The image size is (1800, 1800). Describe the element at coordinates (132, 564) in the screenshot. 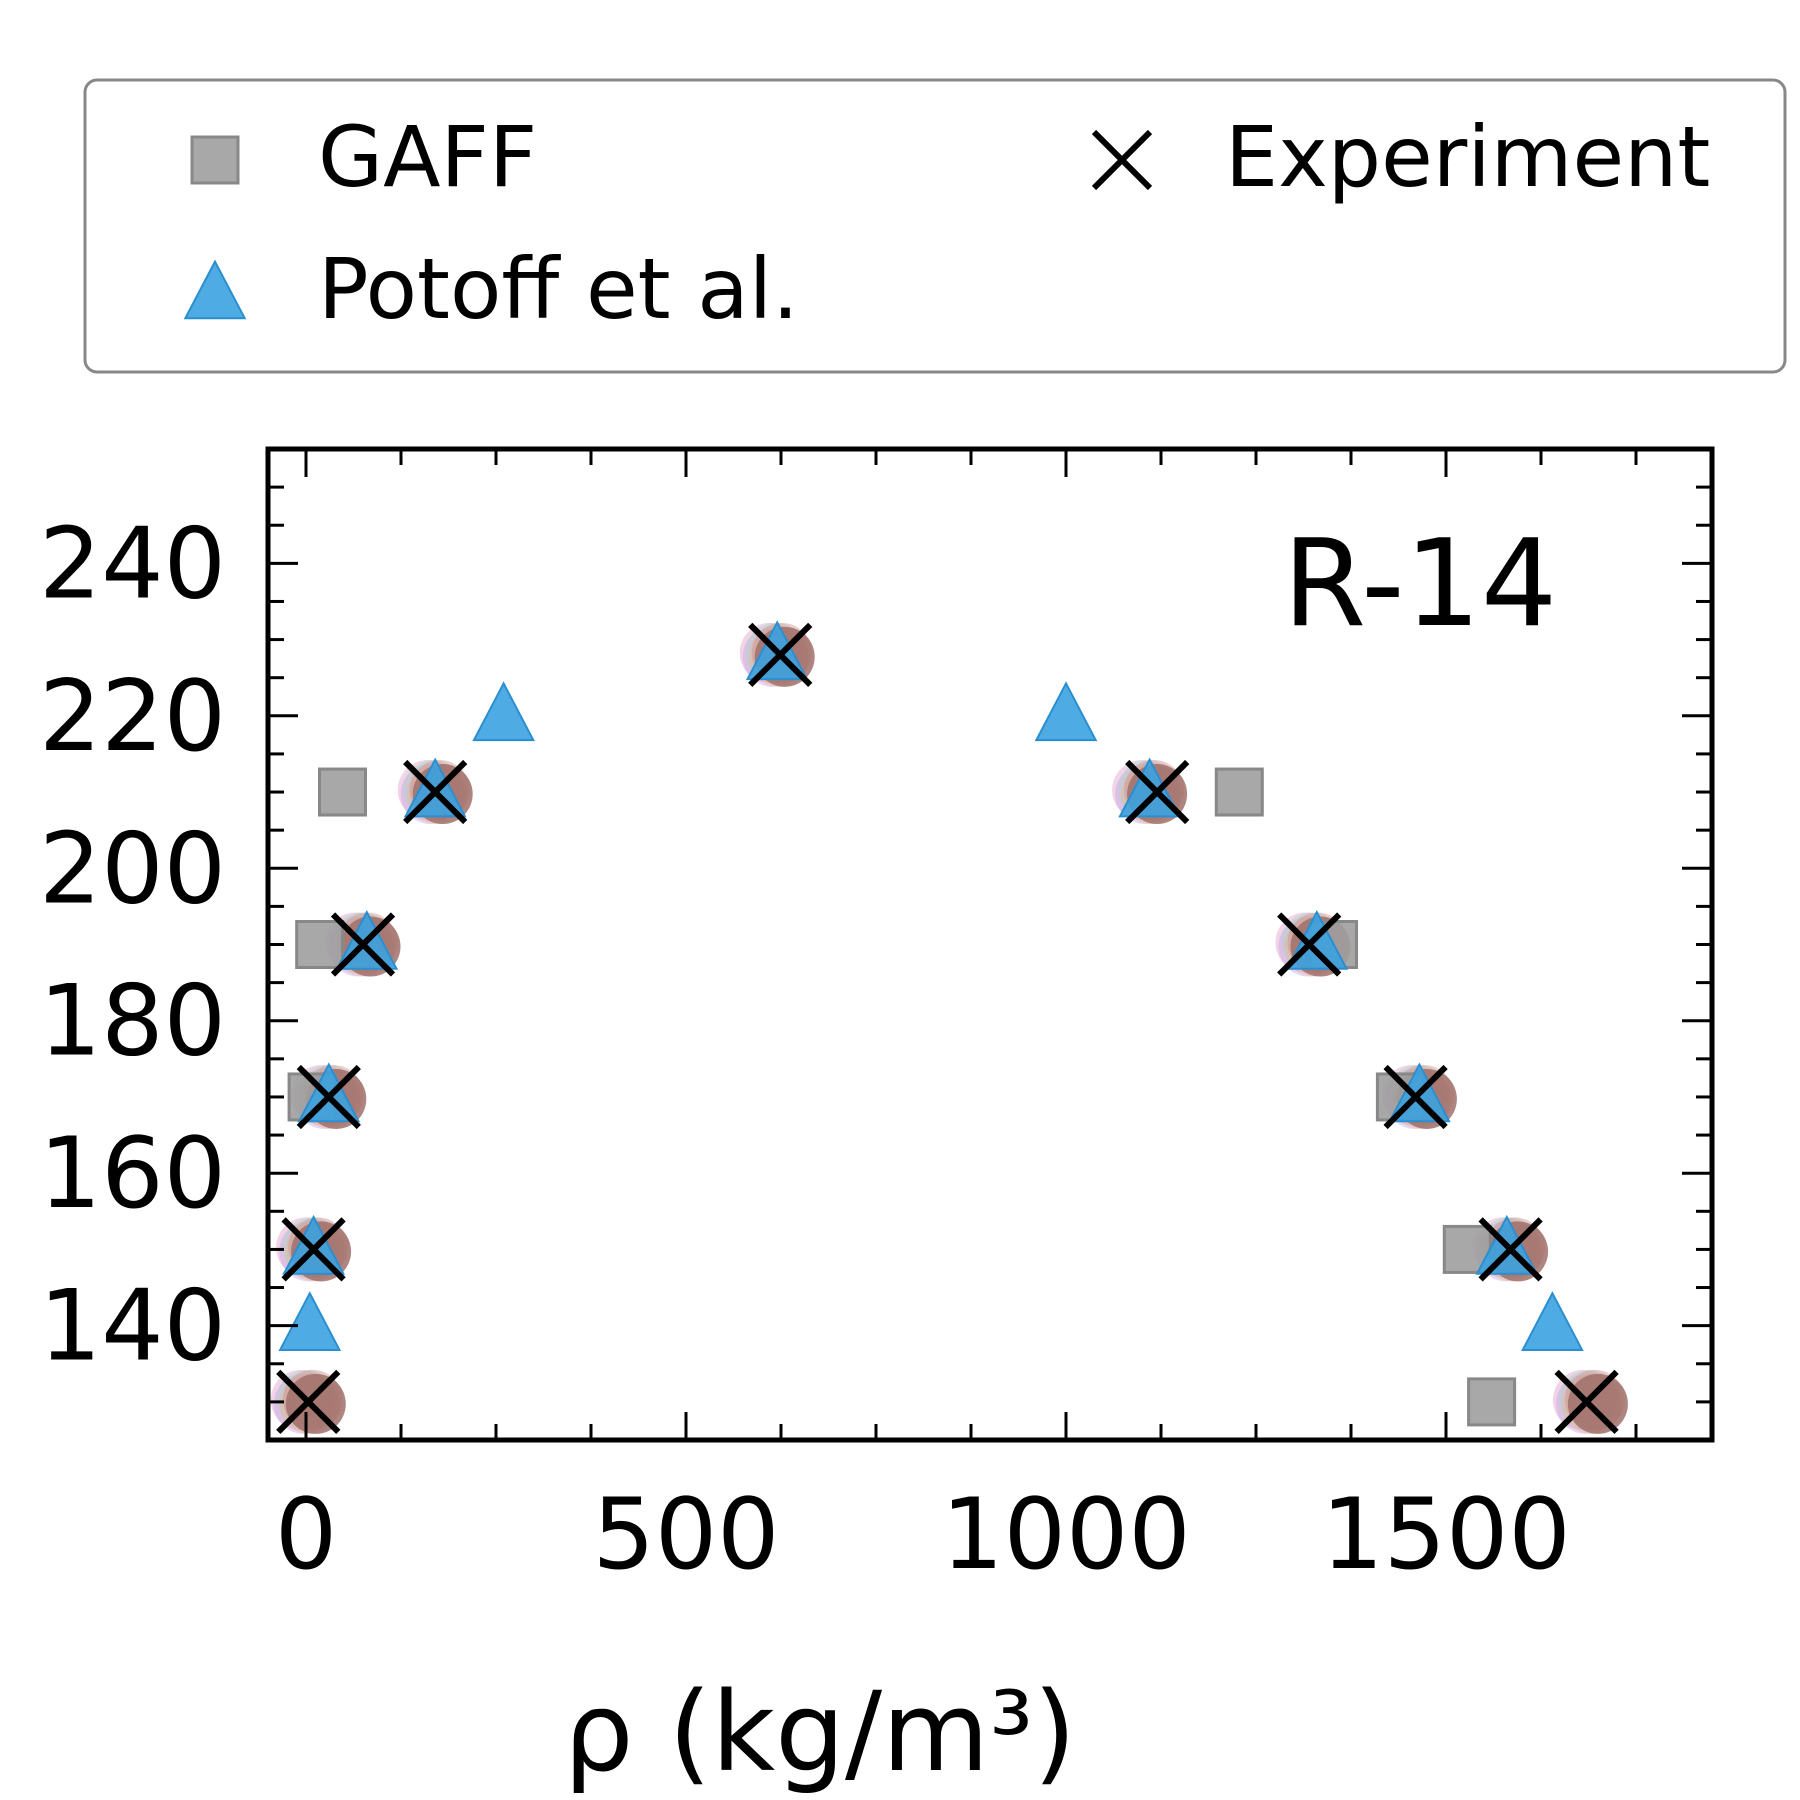

I see `y-tick-label: 240` at that location.